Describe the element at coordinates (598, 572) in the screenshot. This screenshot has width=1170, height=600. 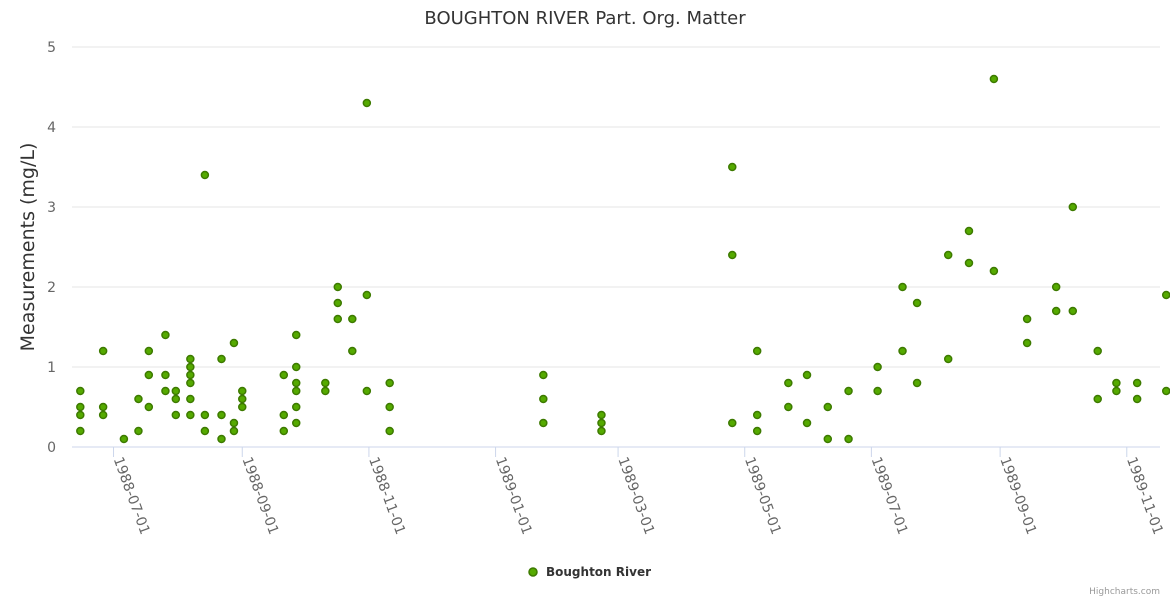
I see `legend-label: Boughton River` at that location.